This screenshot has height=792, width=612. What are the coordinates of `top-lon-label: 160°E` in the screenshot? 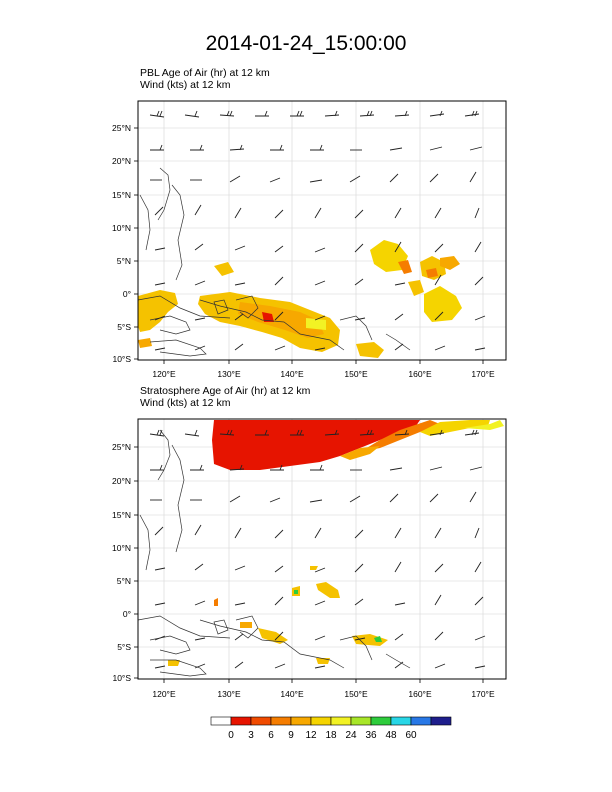 It's located at (420, 374).